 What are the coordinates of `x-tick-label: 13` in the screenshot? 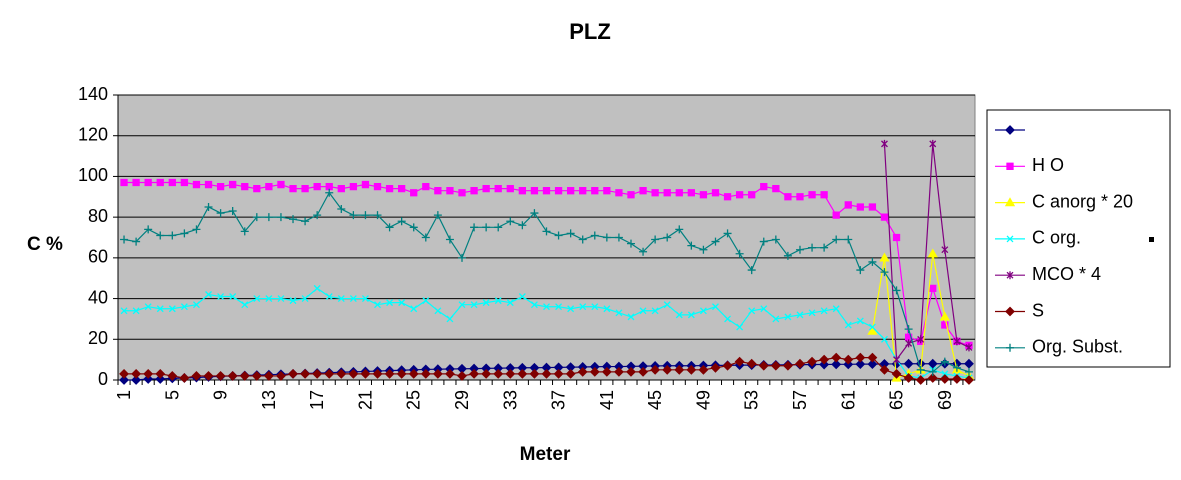 It's located at (269, 400).